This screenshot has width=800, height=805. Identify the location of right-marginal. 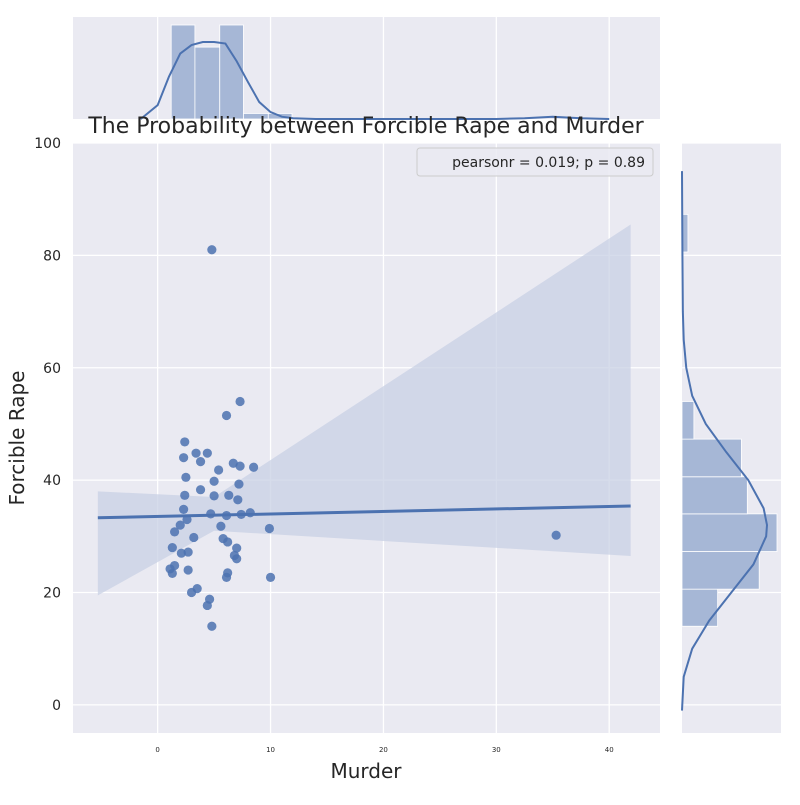
(731, 437).